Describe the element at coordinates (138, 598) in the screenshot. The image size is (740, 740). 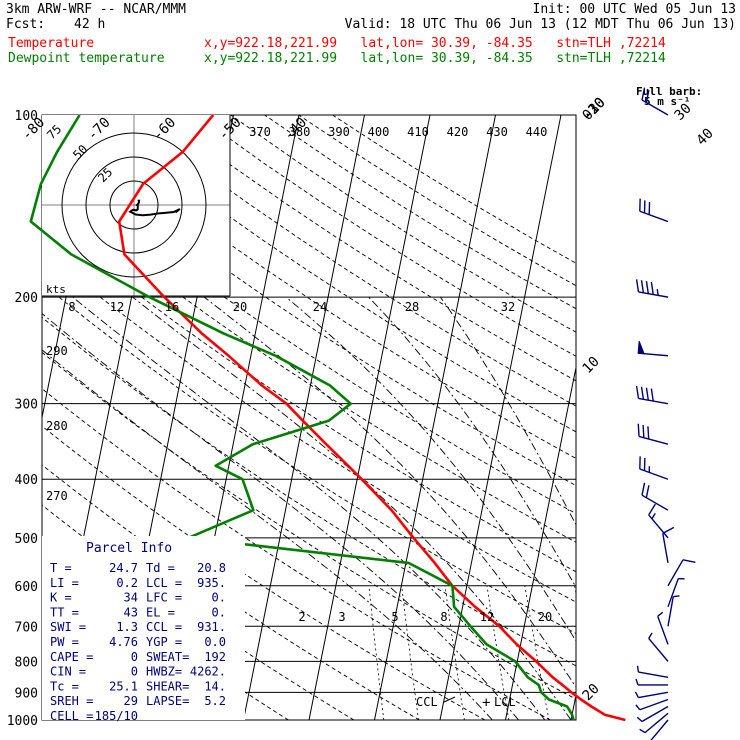
I see `parcel-info-row: K = 34 LFC = 0.` at that location.